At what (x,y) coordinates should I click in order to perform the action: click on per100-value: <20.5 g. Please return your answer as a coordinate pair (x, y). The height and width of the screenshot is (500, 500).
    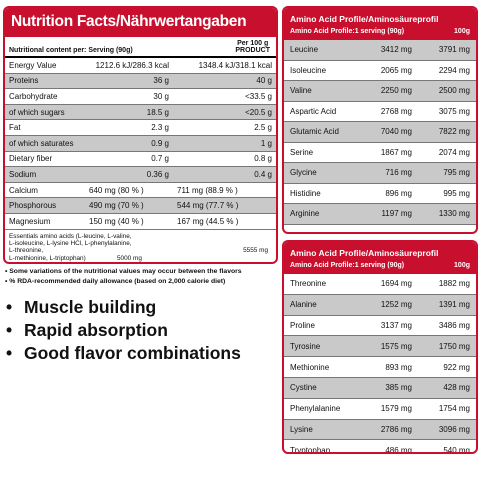
    Looking at the image, I should click on (258, 112).